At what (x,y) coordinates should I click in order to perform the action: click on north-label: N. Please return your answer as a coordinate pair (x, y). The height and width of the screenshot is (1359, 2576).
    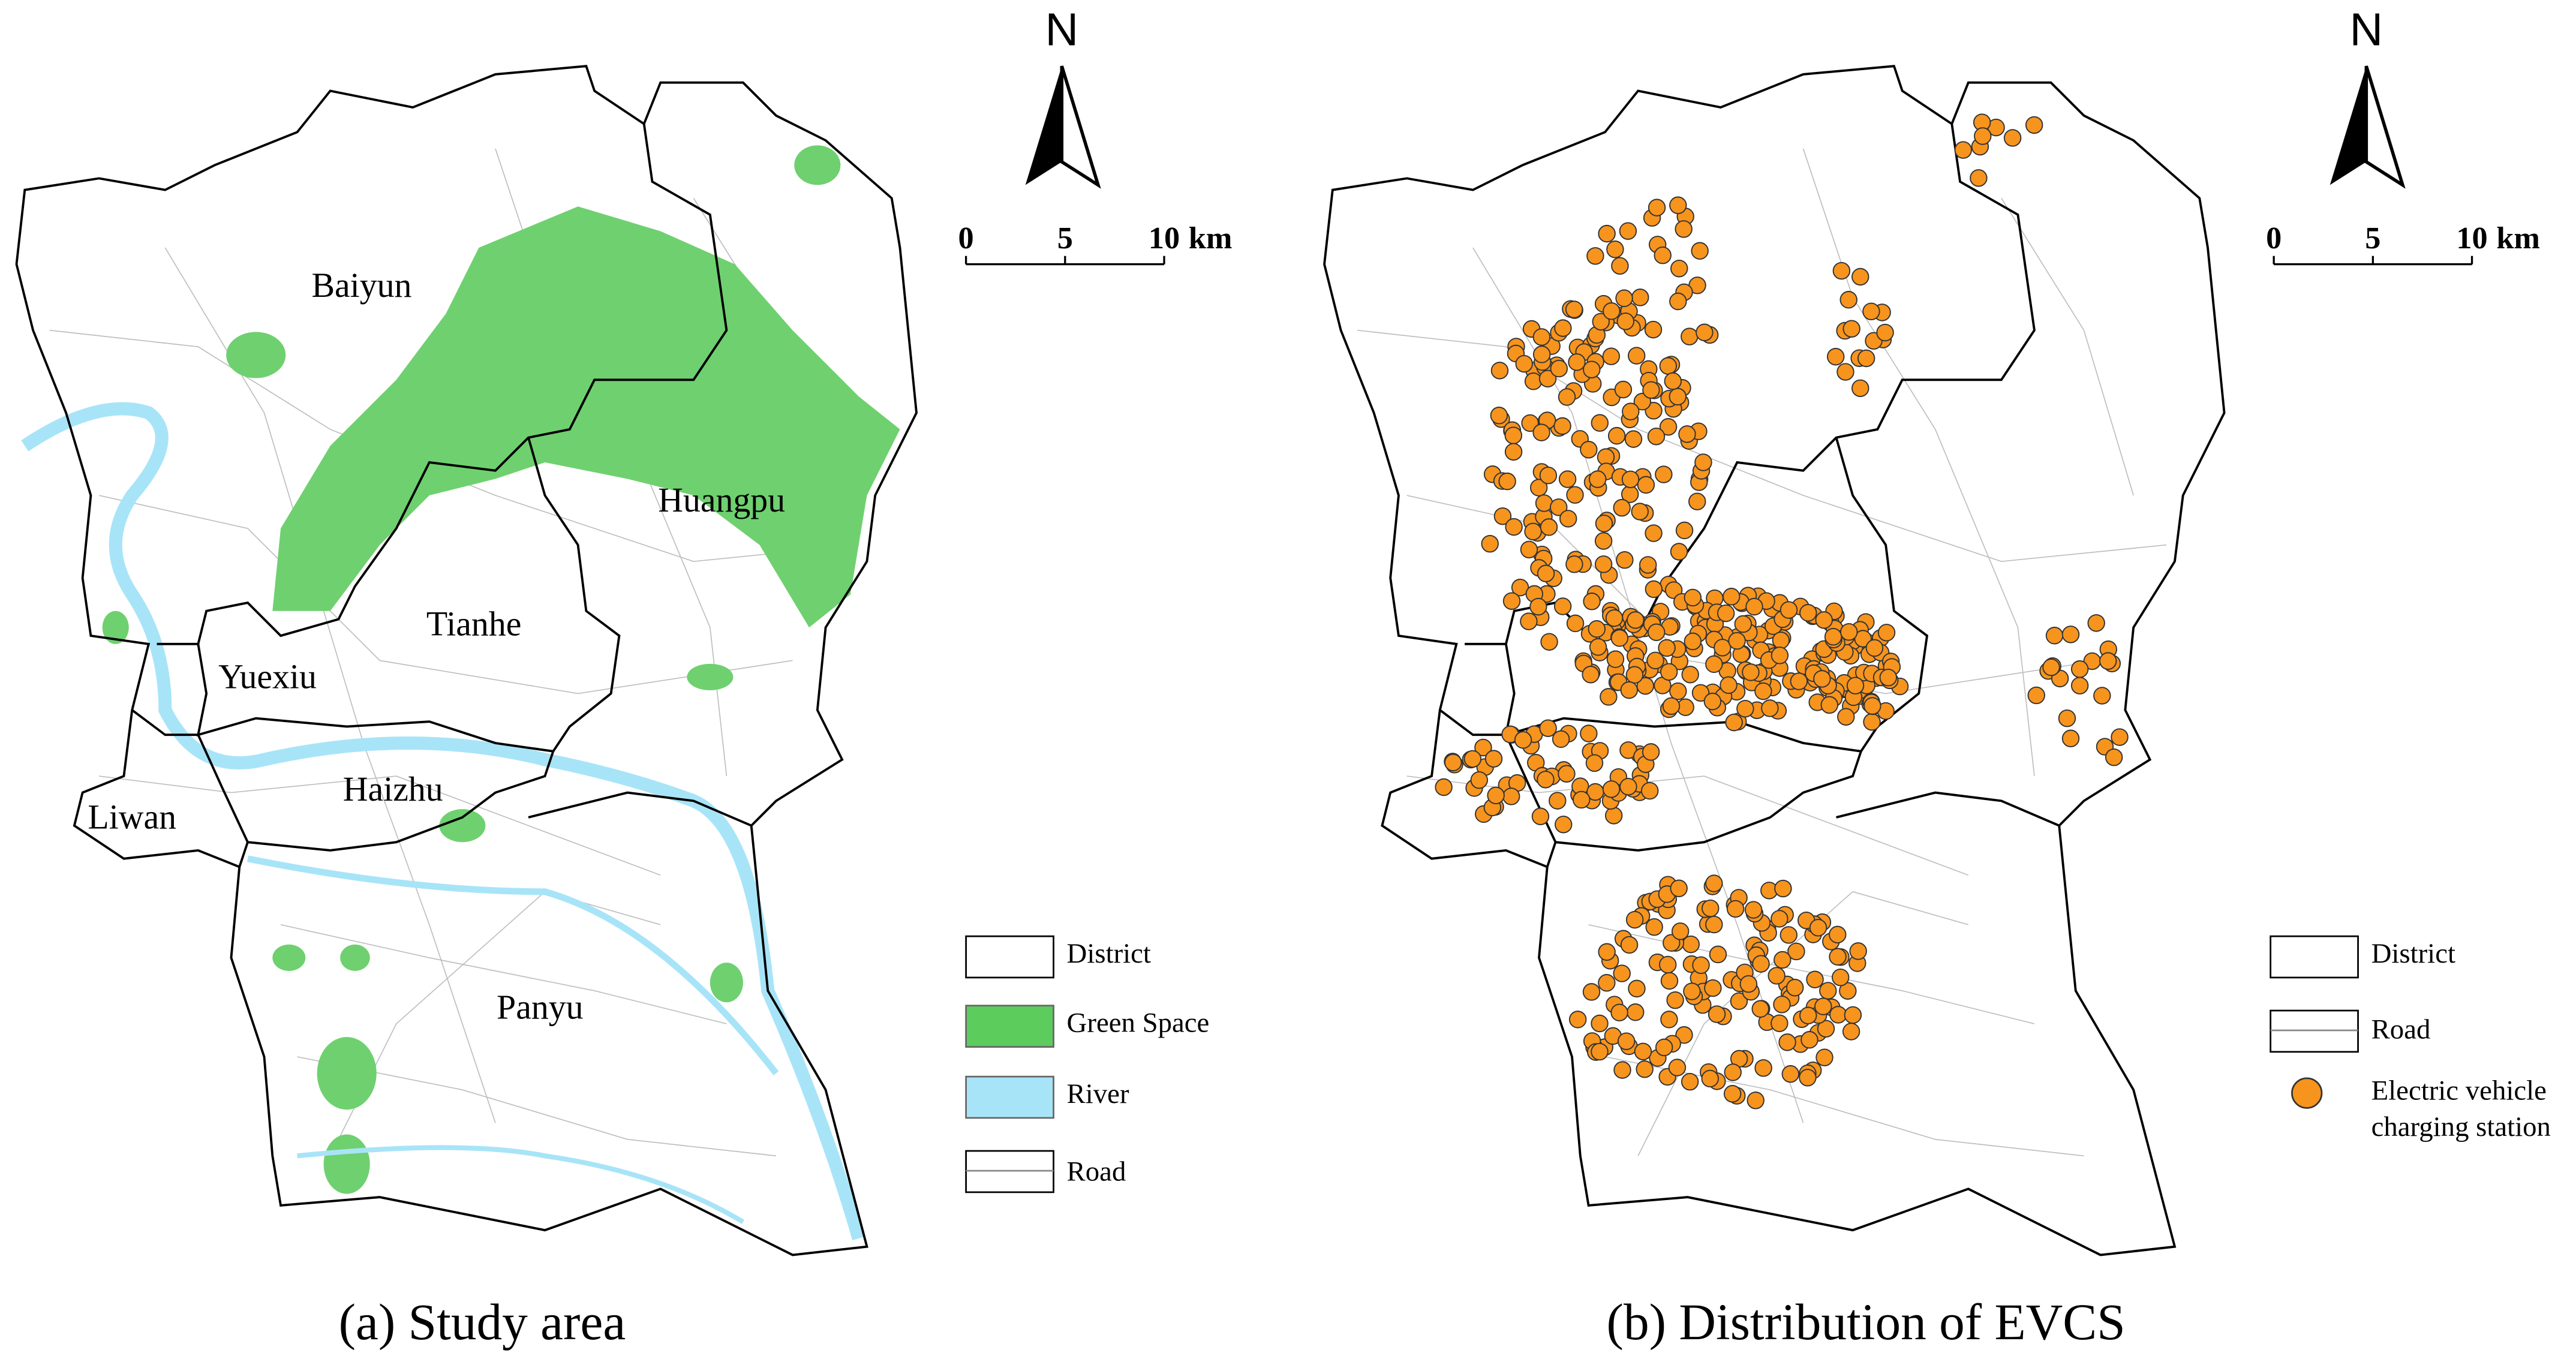
    Looking at the image, I should click on (2367, 30).